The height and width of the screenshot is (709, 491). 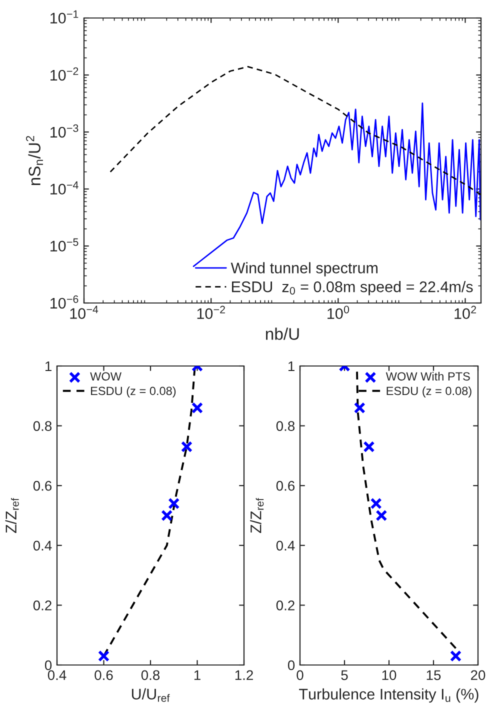 What do you see at coordinates (106, 376) in the screenshot?
I see `legend-label: WOW` at bounding box center [106, 376].